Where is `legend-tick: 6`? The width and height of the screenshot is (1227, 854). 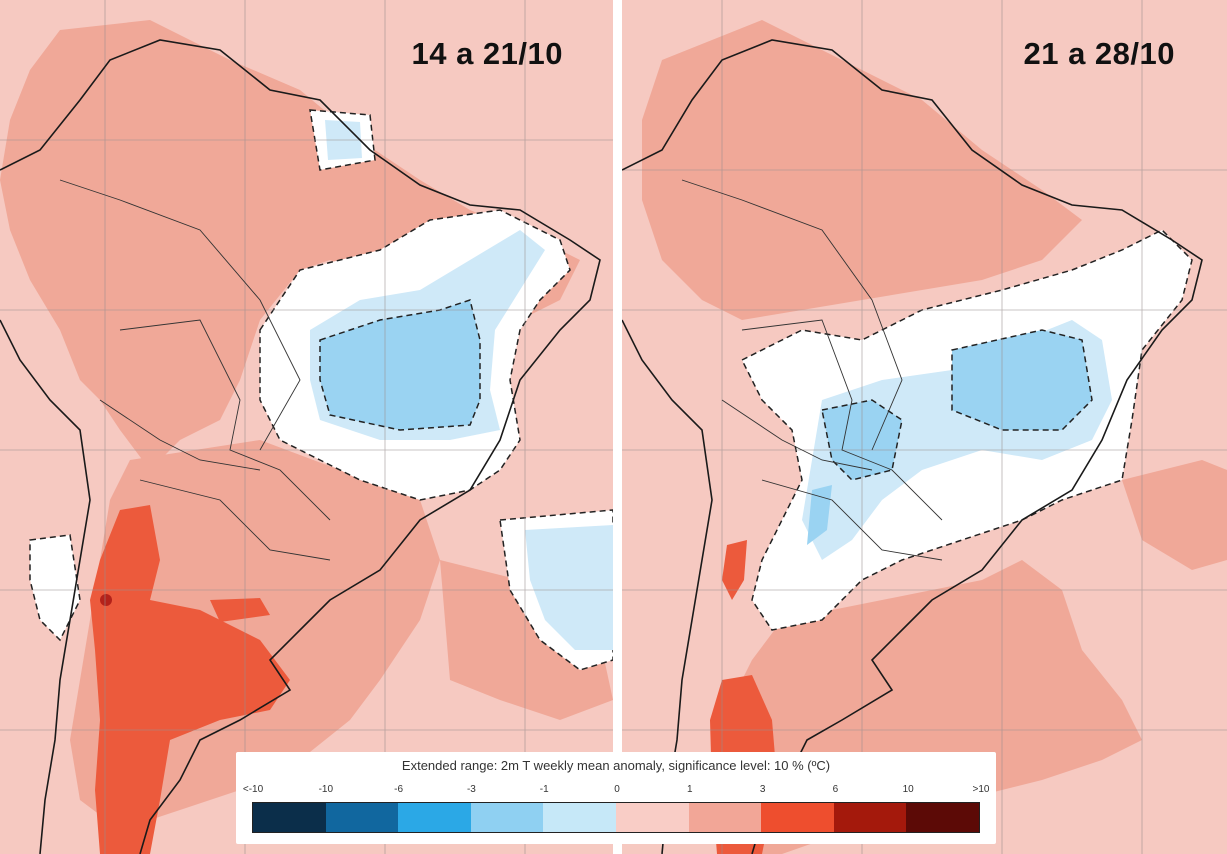
legend-tick: 6 is located at coordinates (835, 789).